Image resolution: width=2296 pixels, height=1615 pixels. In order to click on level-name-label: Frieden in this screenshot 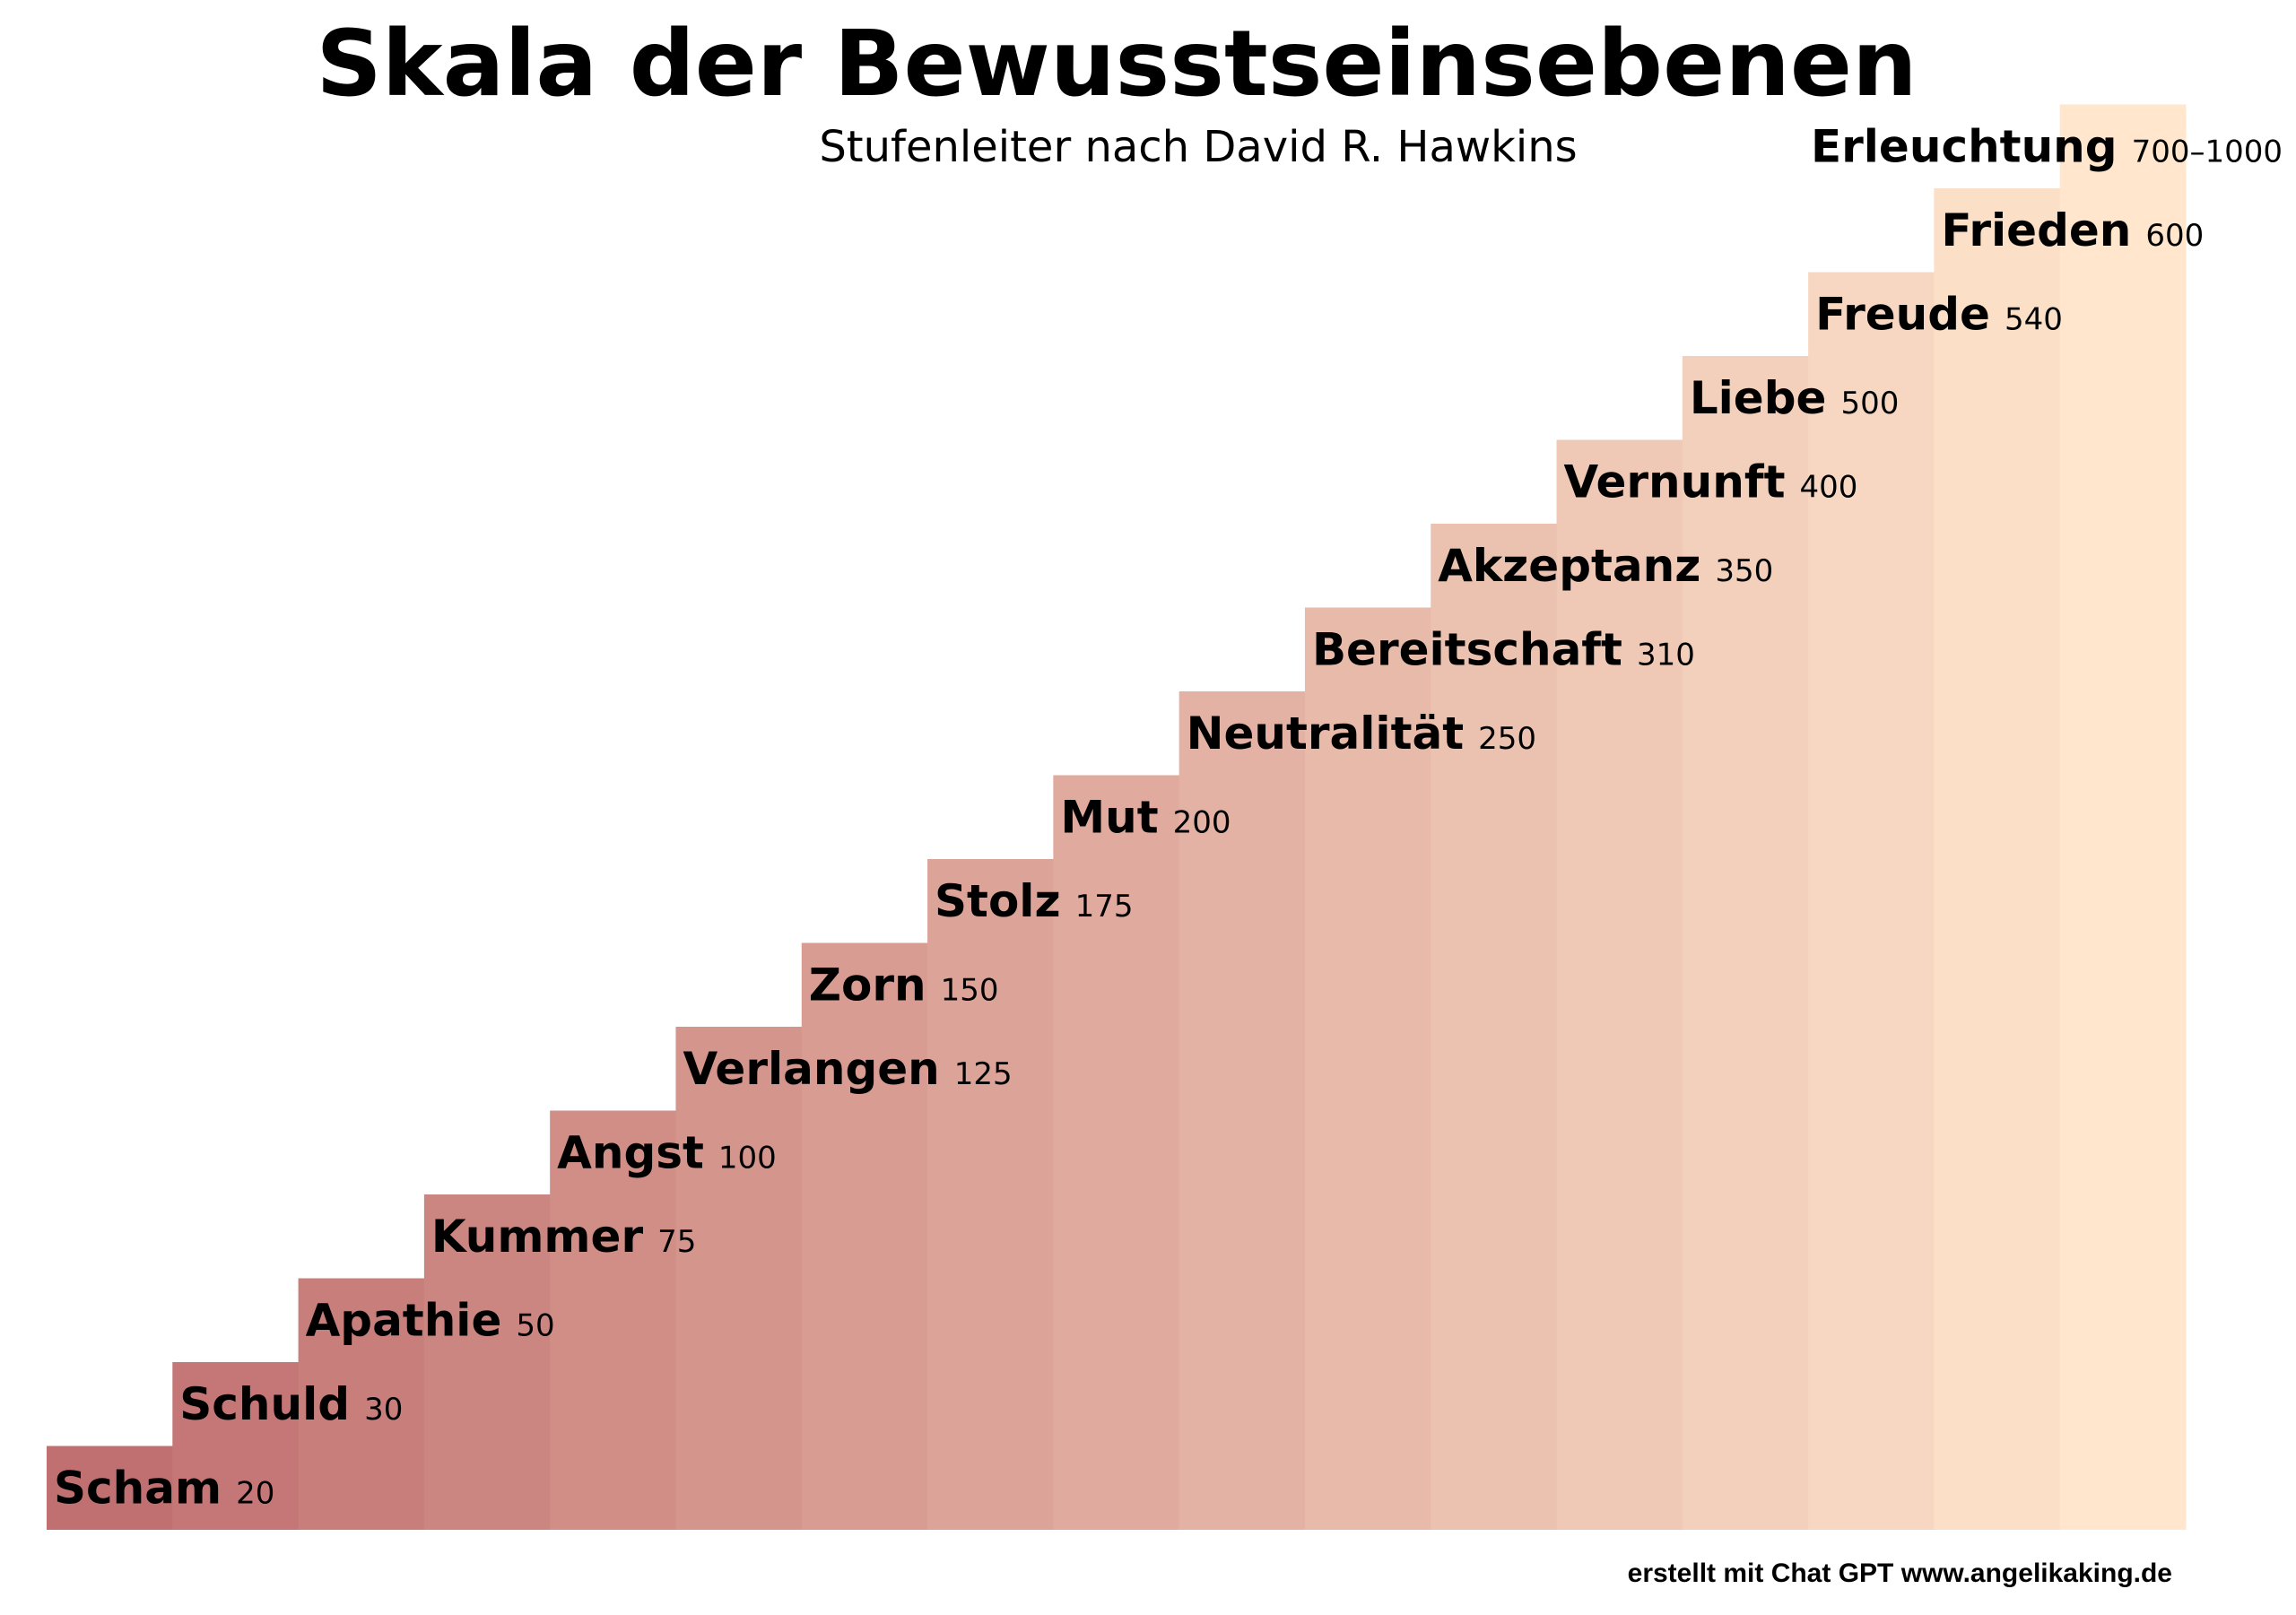, I will do `click(2036, 230)`.